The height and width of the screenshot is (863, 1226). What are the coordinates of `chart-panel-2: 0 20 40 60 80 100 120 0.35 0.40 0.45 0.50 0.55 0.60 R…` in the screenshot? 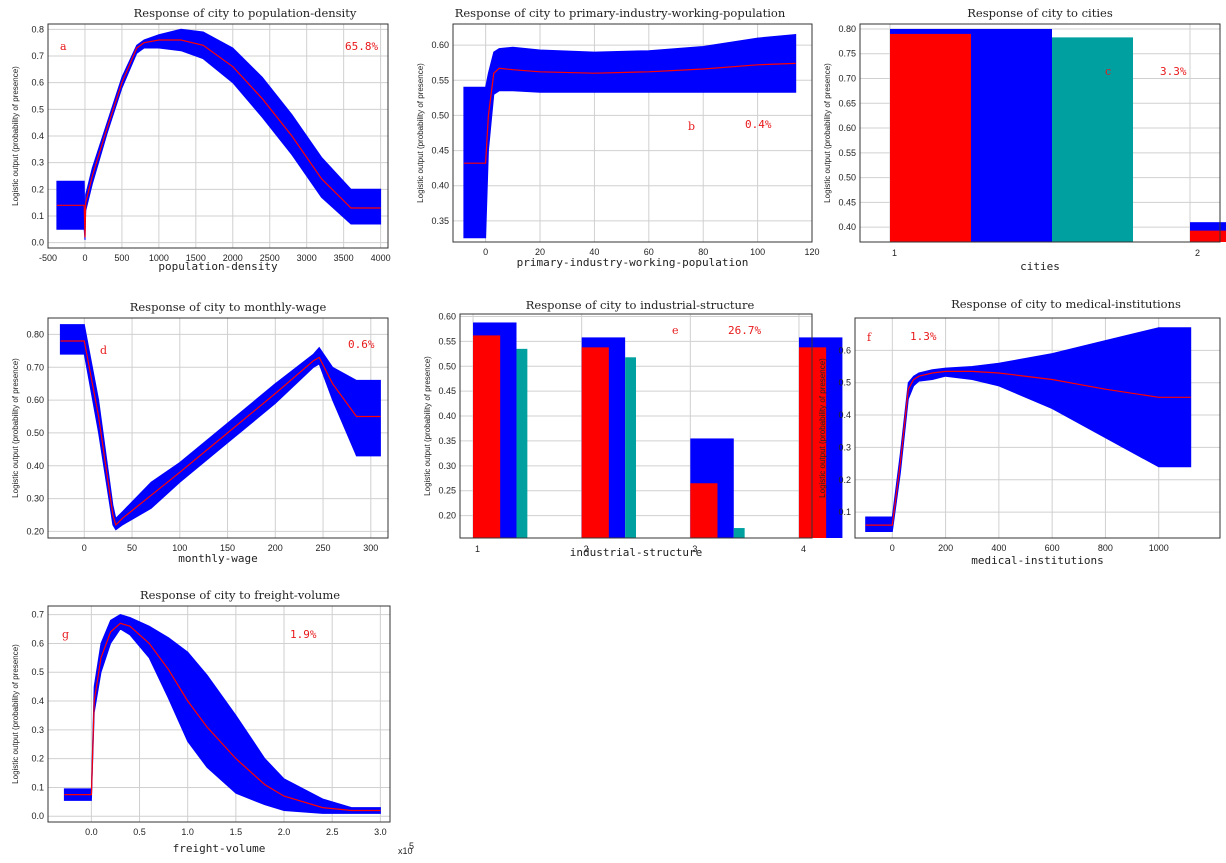 It's located at (618, 137).